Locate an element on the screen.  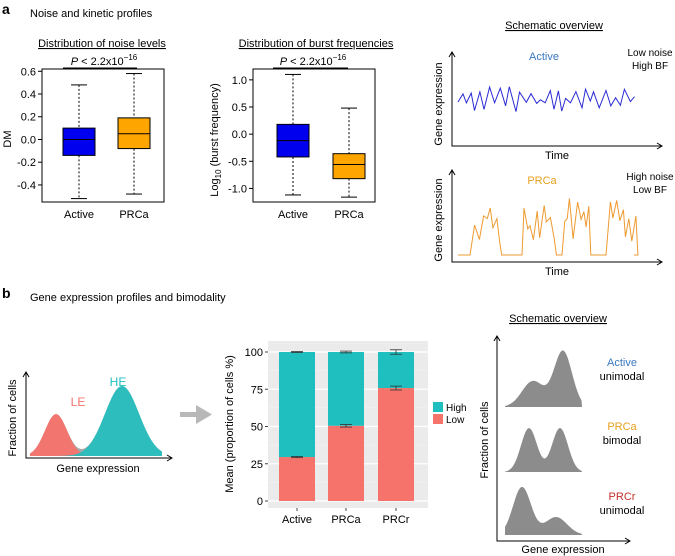
bar-legend: High Low is located at coordinates (450, 414).